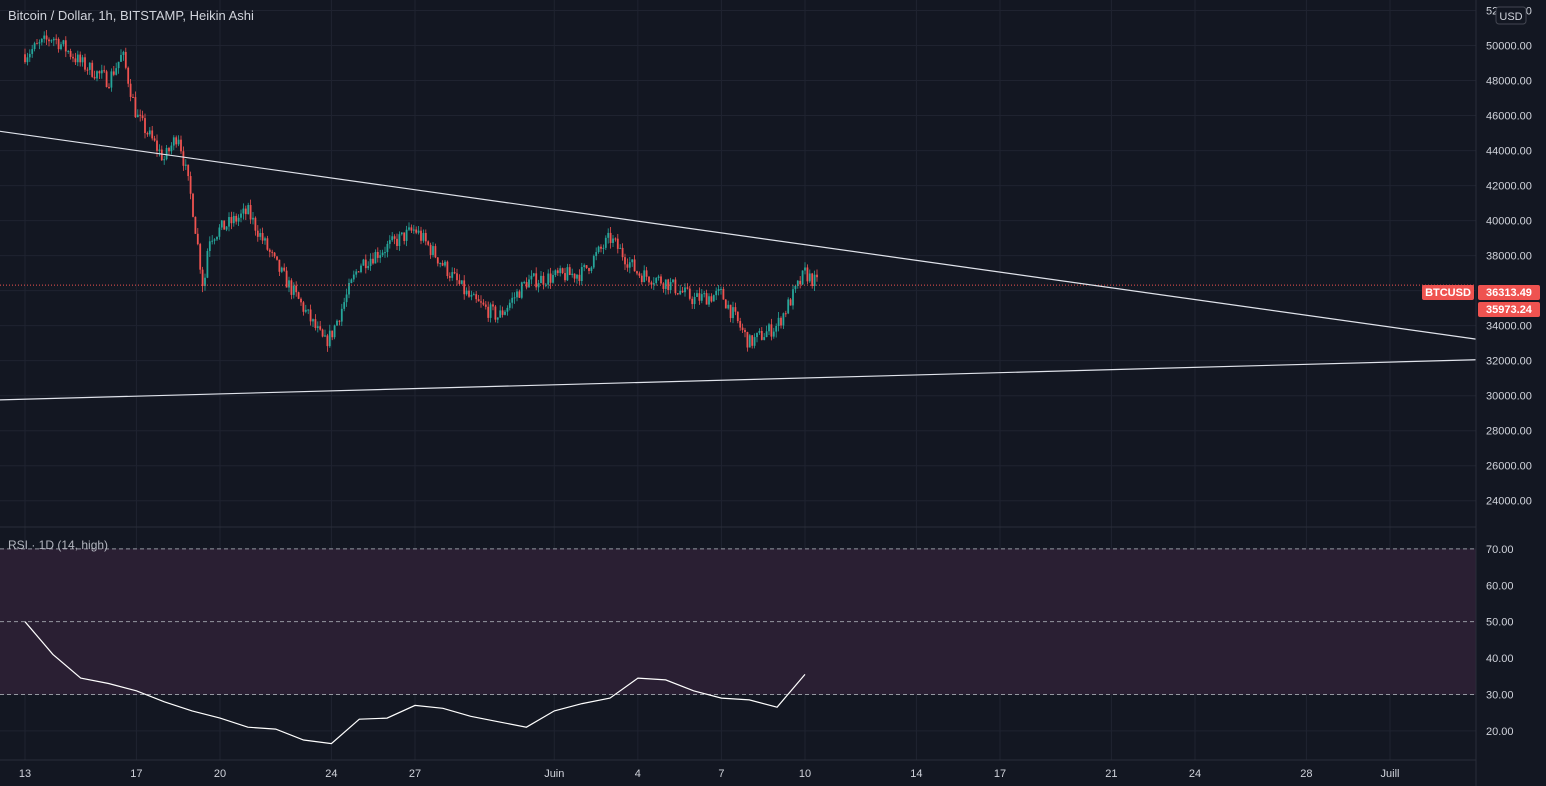 The width and height of the screenshot is (1546, 786). I want to click on rsi-axis: 70.00 60.00 50.00 40.00 30.00 20.00, so click(1500, 641).